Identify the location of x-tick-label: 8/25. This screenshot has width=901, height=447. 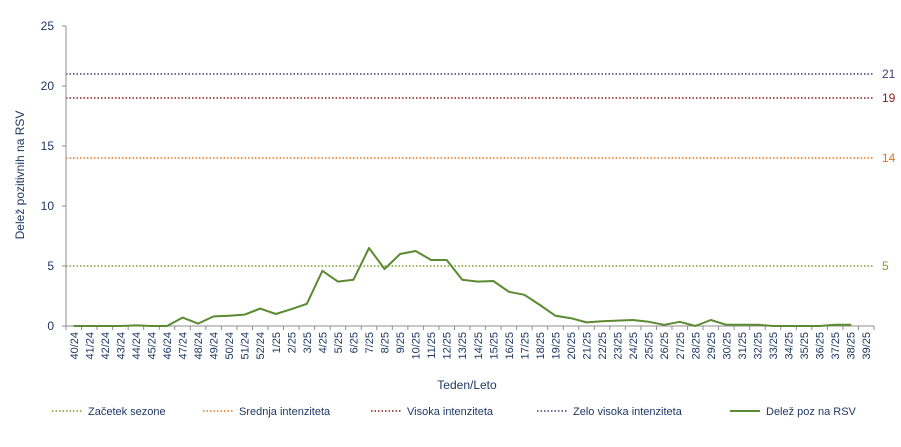
(386, 342).